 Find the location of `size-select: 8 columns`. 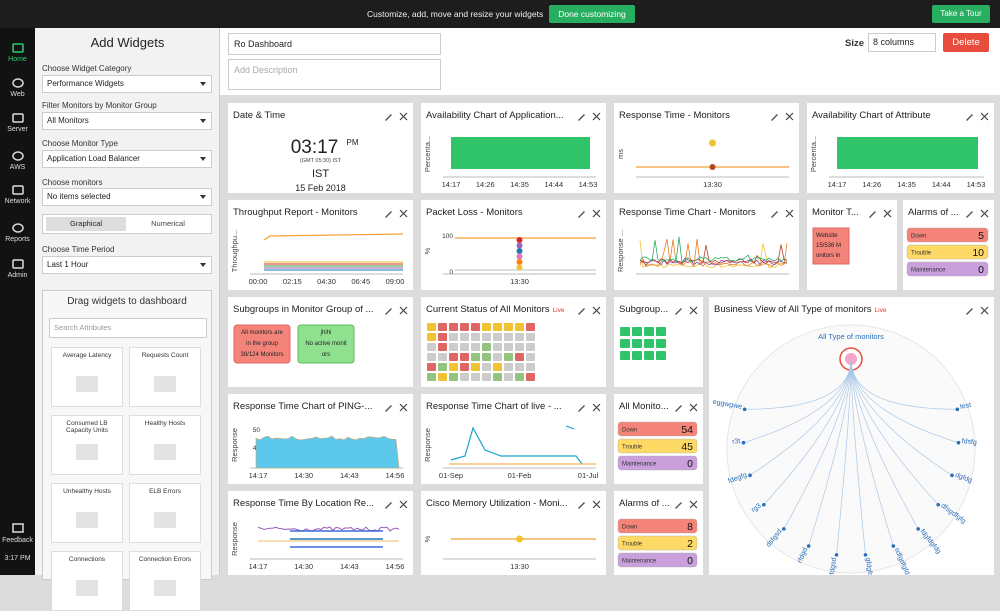

size-select: 8 columns is located at coordinates (902, 42).